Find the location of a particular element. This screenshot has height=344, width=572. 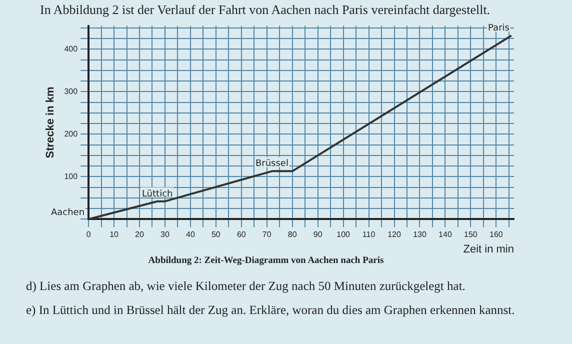

annotation: Brüssel is located at coordinates (271, 164).